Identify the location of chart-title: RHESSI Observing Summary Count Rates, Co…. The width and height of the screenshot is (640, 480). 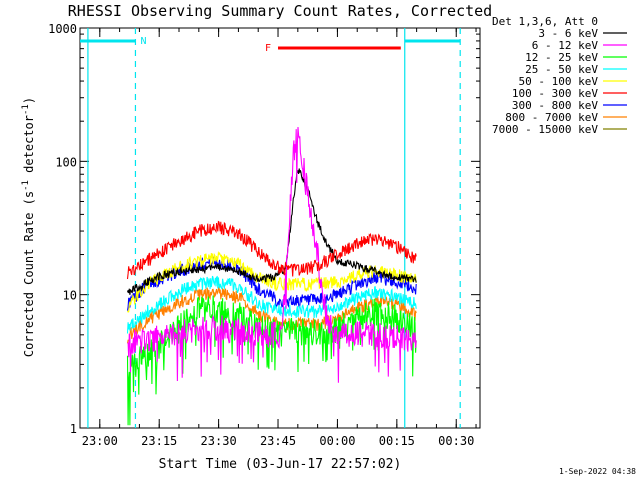
(280, 11).